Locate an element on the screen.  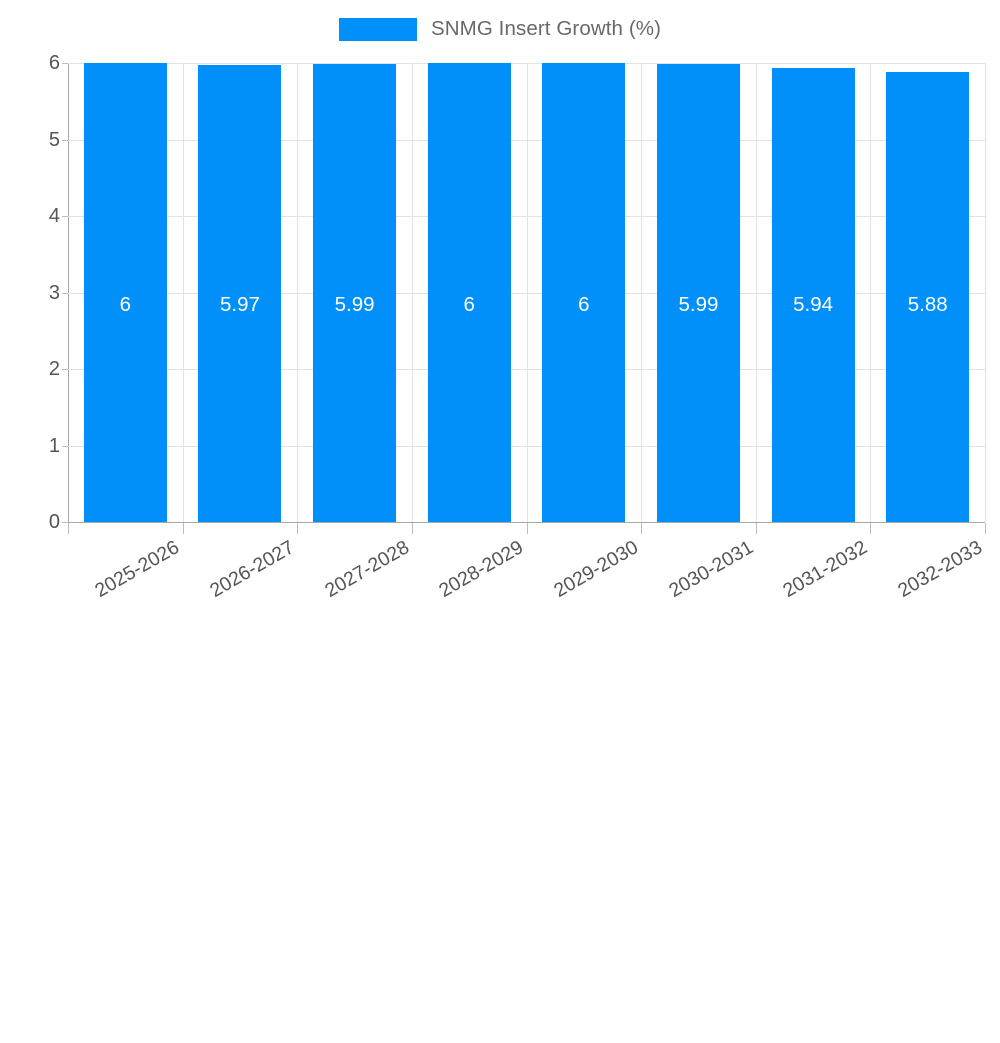
y-axis-tick-label: 0 is located at coordinates (54, 522).